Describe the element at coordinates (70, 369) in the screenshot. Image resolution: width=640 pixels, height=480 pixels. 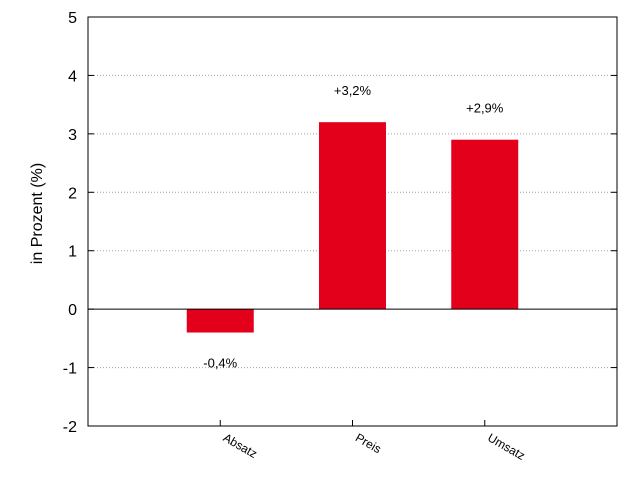
I see `y-tick-label: -1` at that location.